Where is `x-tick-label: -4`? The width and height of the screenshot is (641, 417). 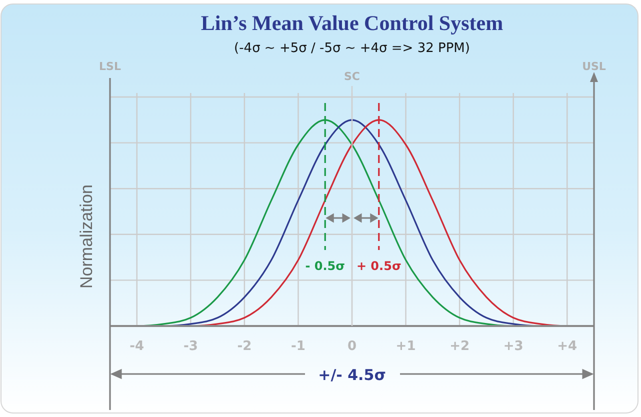 x-tick-label: -4 is located at coordinates (137, 346).